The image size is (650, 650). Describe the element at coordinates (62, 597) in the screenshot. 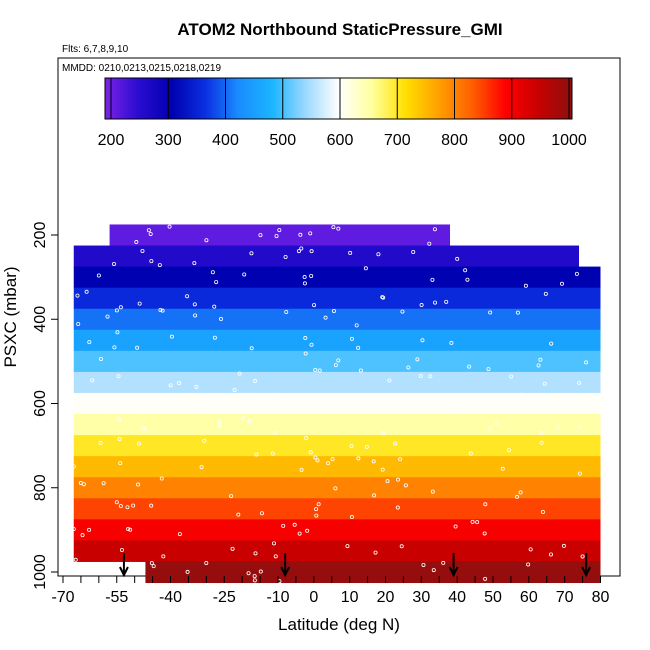

I see `x-tick-label: -70` at that location.